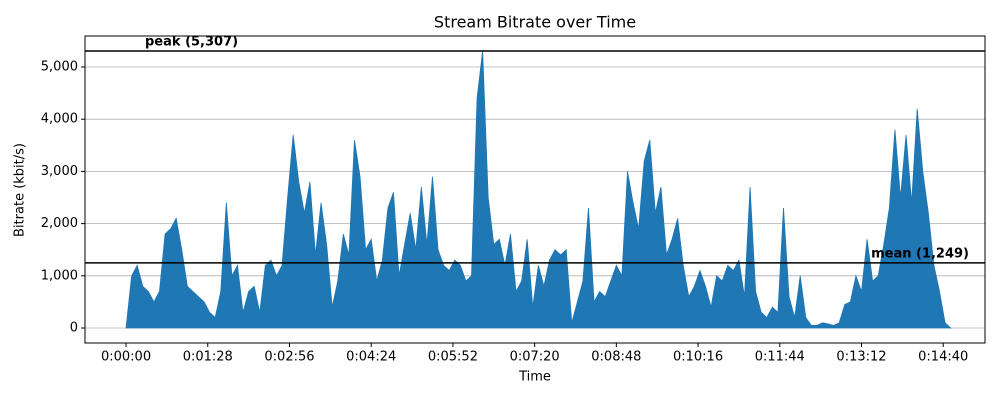 This screenshot has width=1000, height=400. What do you see at coordinates (535, 22) in the screenshot?
I see `chart-title: Stream Bitrate over Time` at bounding box center [535, 22].